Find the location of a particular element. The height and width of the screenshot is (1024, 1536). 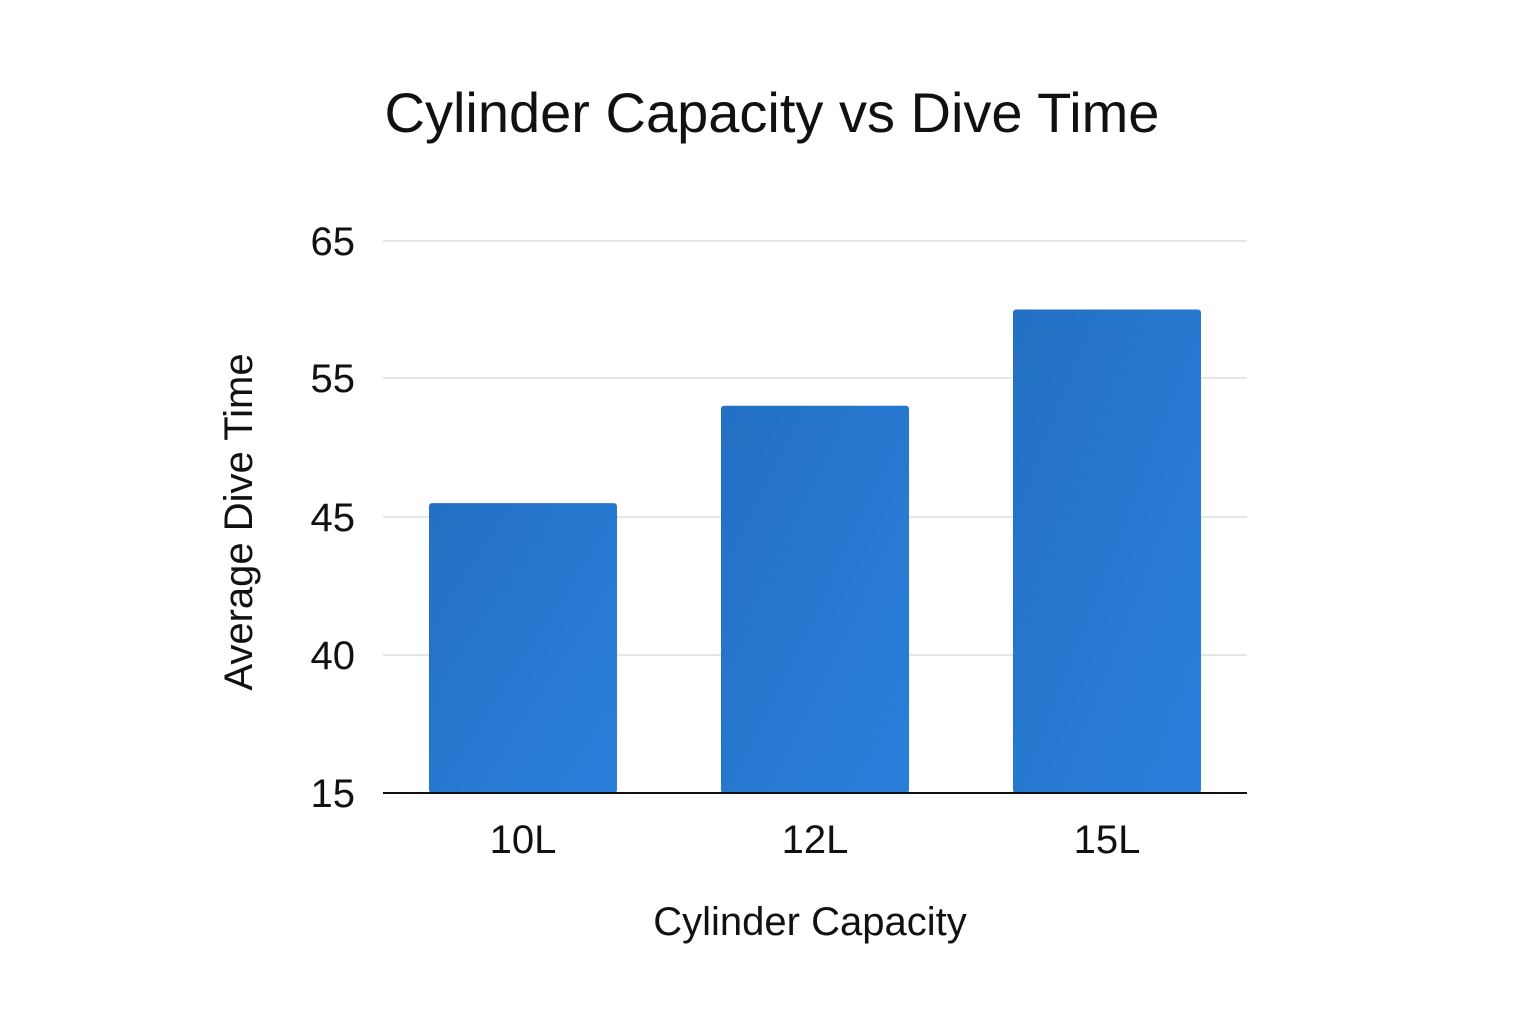

bar-10l is located at coordinates (523, 648).